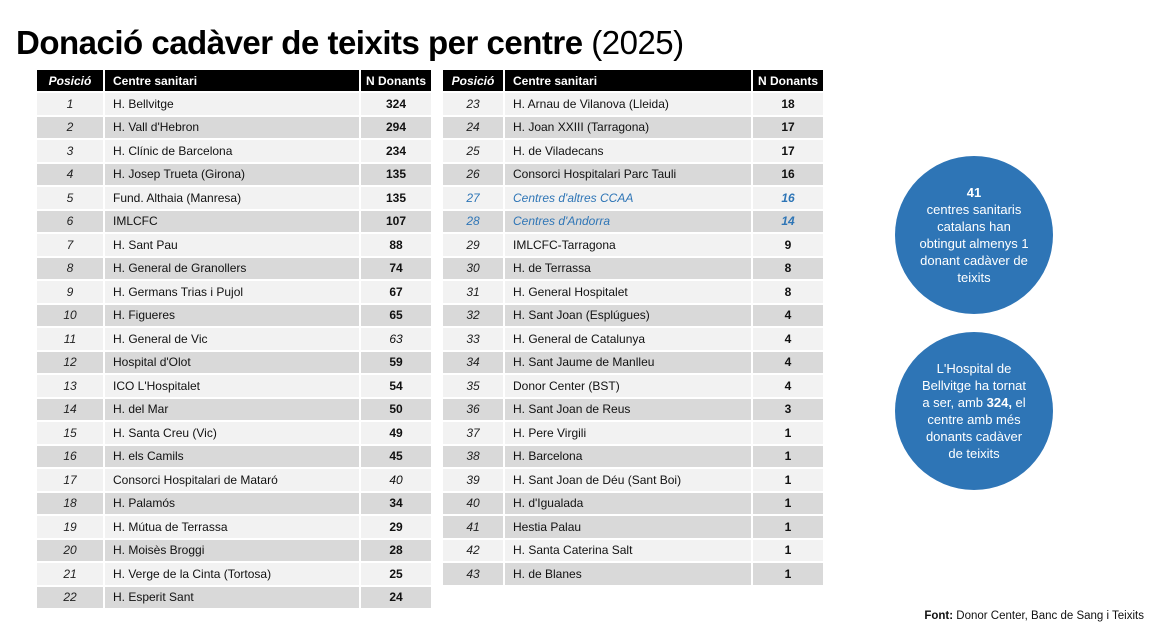  Describe the element at coordinates (628, 480) in the screenshot. I see `center-name-cell: H. Sant Joan de Déu (Sant Boi)` at that location.